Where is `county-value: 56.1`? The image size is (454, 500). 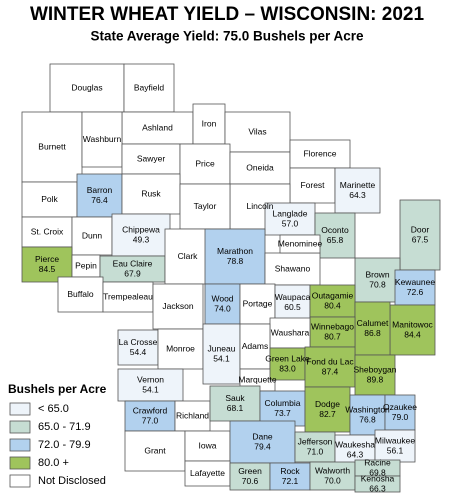
county-value: 56.1 is located at coordinates (395, 450).